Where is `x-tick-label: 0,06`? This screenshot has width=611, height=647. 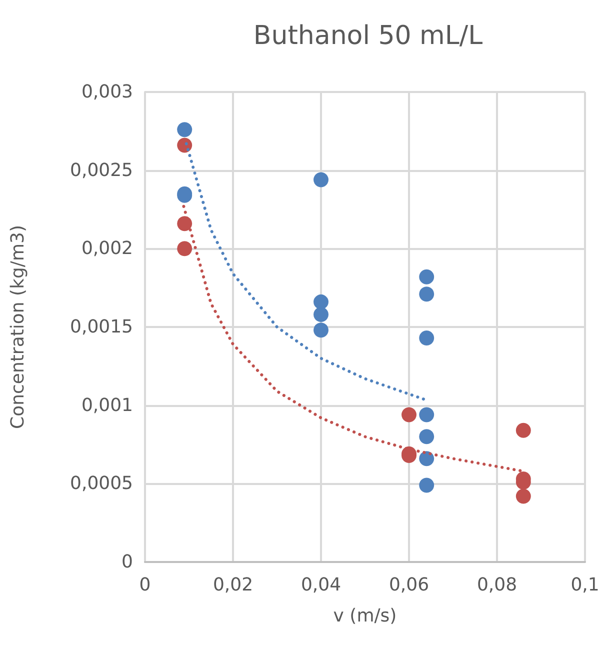 x-tick-label: 0,06 is located at coordinates (409, 585).